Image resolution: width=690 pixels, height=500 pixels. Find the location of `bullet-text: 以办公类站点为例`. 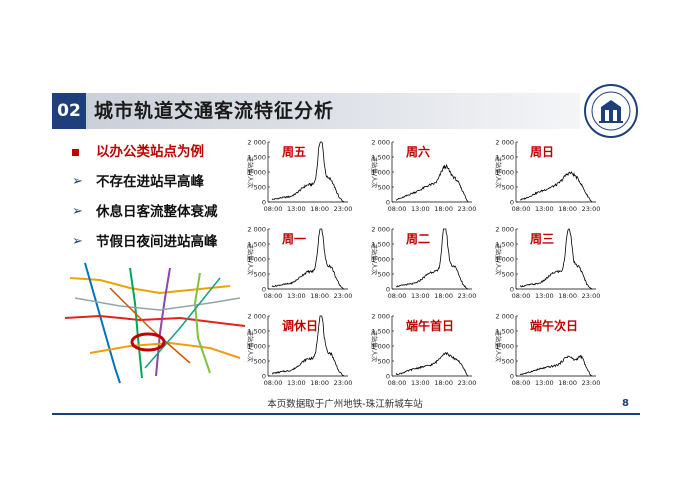

bullet-text: 以办公类站点为例 is located at coordinates (150, 152).